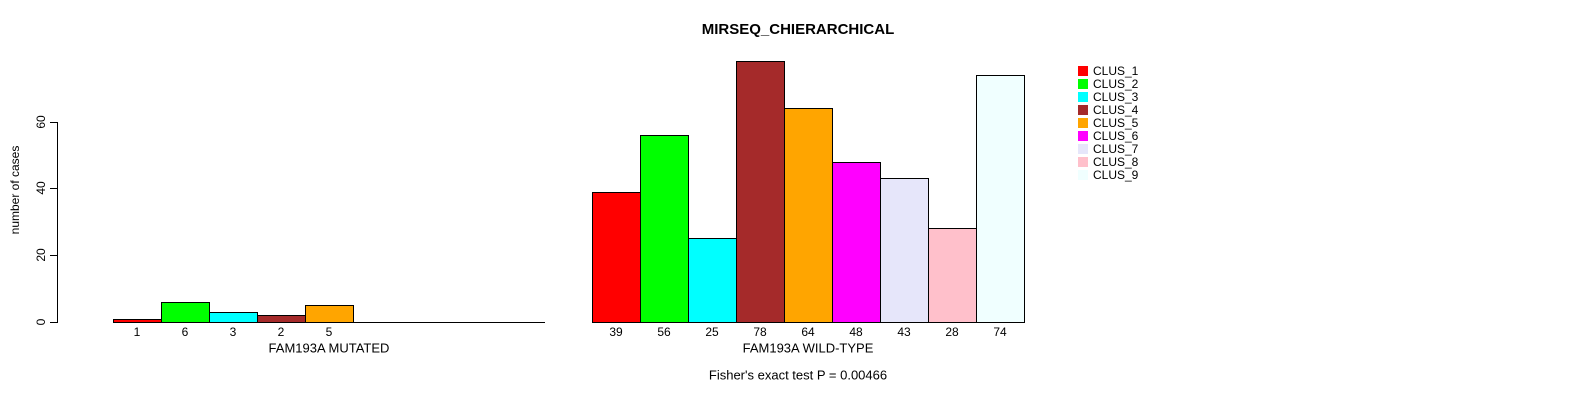 This screenshot has height=400, width=1590. I want to click on bar-value-label: 1, so click(137, 332).